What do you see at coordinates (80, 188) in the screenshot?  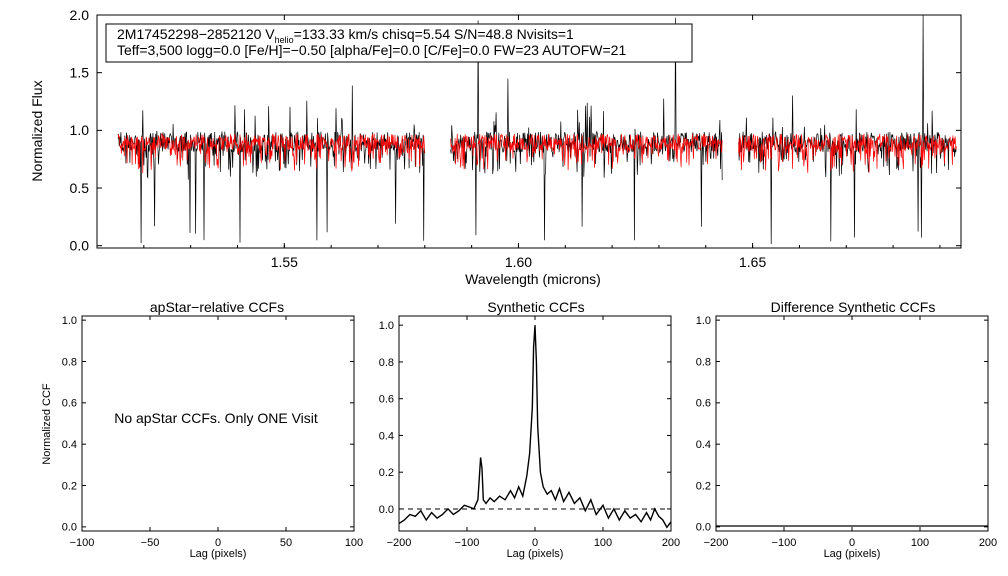 I see `y-tick-label: 0.5` at bounding box center [80, 188].